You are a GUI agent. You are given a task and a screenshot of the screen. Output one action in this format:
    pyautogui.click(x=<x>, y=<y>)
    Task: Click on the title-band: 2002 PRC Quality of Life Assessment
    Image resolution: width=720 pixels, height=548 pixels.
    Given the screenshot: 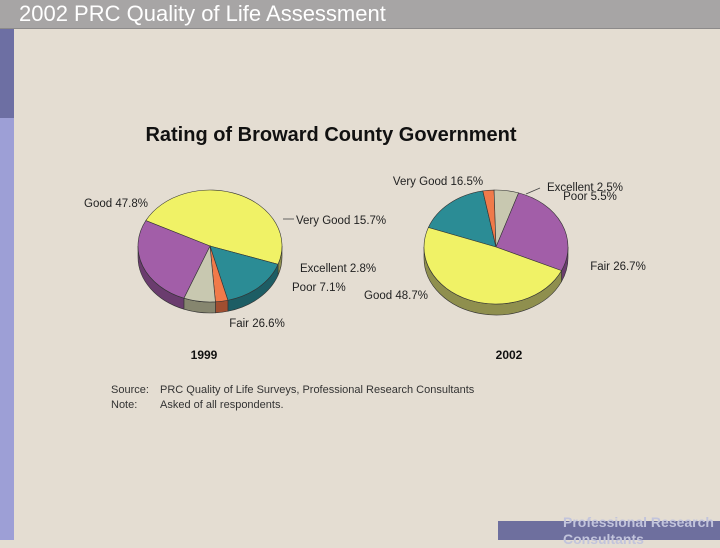 What is the action you would take?
    pyautogui.click(x=360, y=14)
    